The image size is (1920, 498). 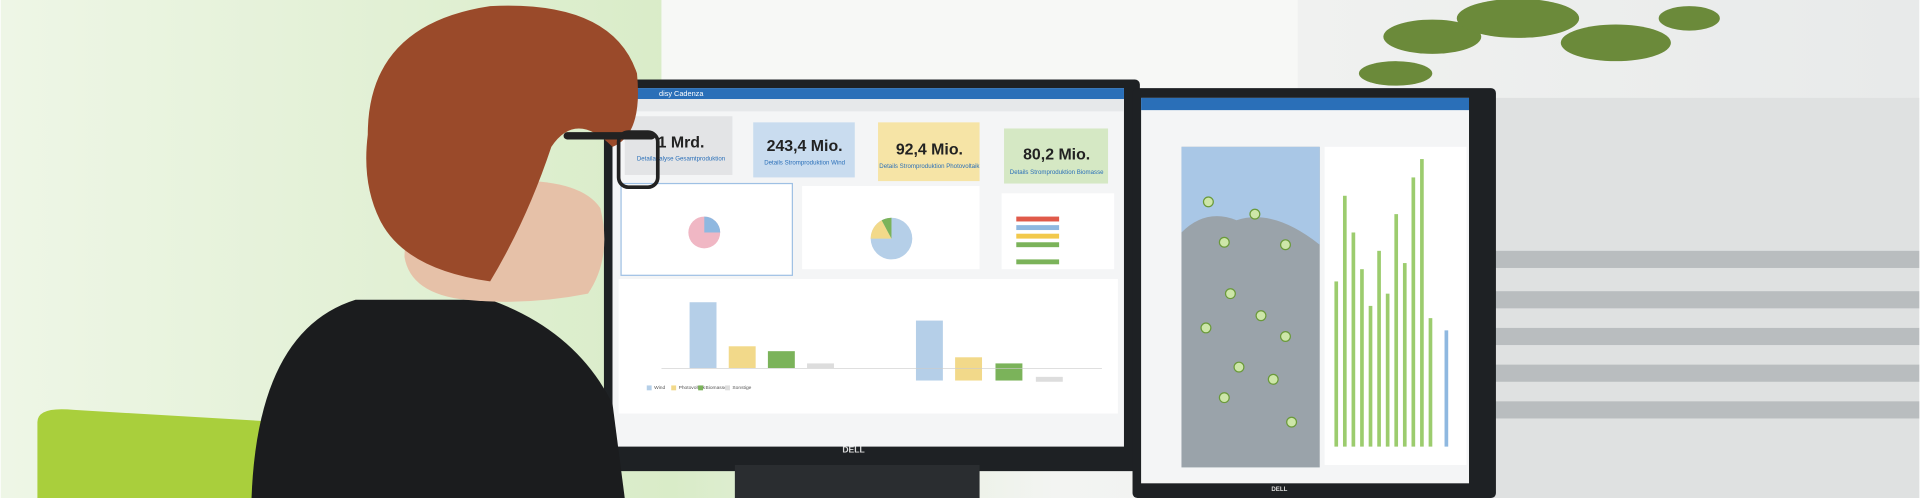 What do you see at coordinates (1446, 388) in the screenshot?
I see `bar` at bounding box center [1446, 388].